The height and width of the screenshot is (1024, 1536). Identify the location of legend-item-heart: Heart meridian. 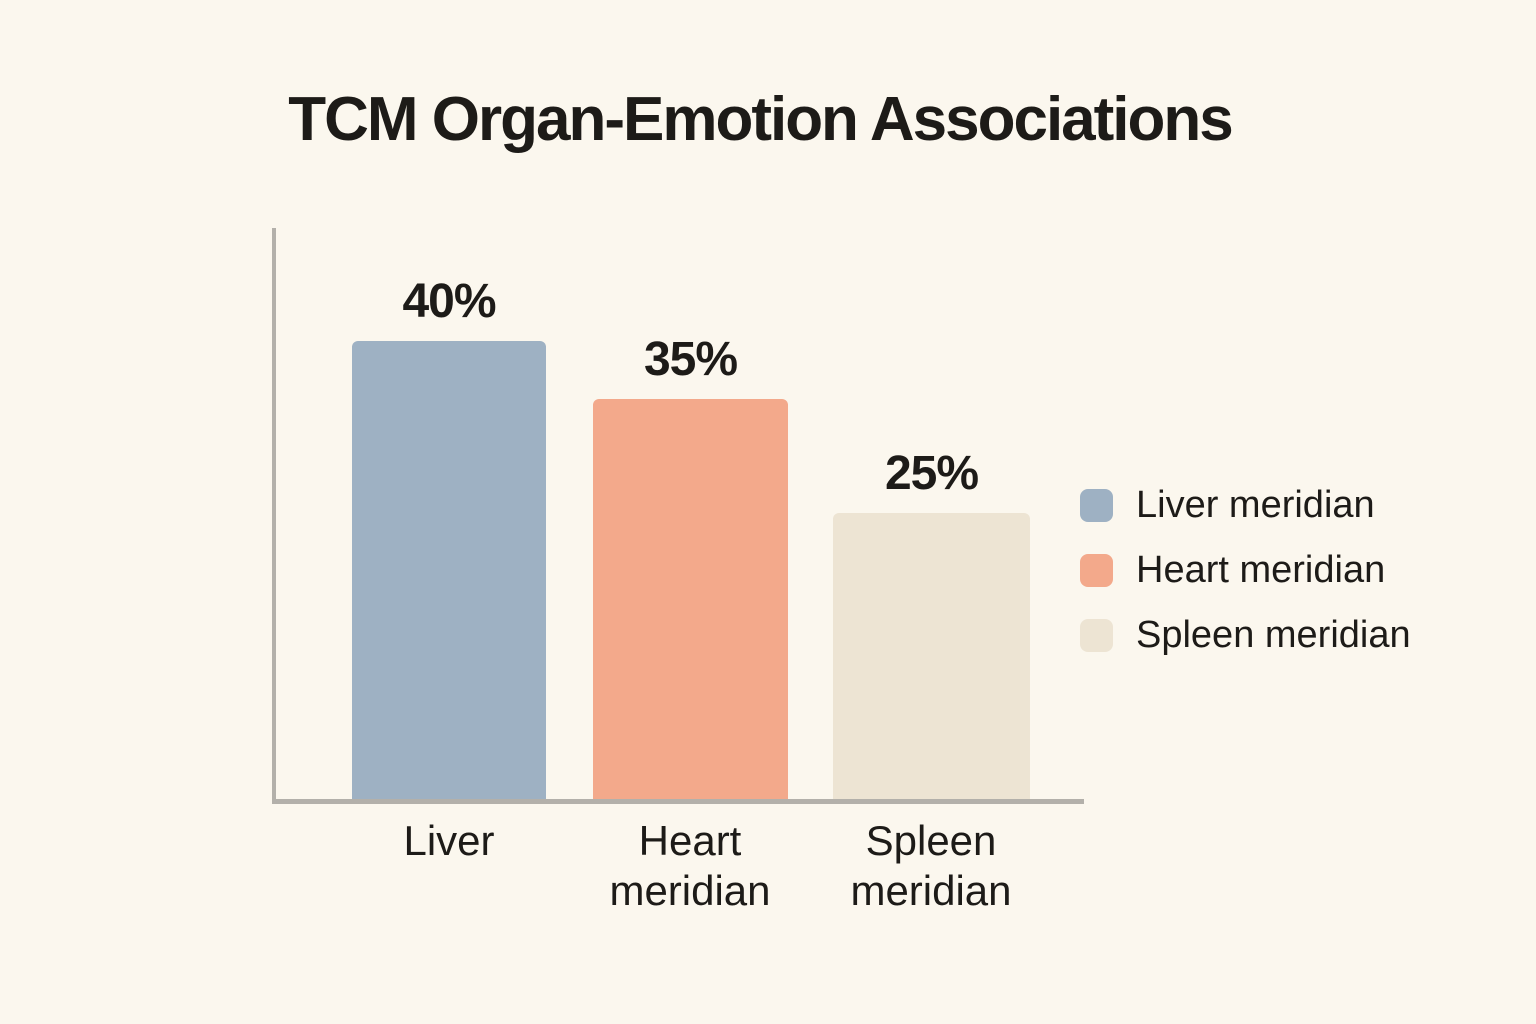
(1245, 570).